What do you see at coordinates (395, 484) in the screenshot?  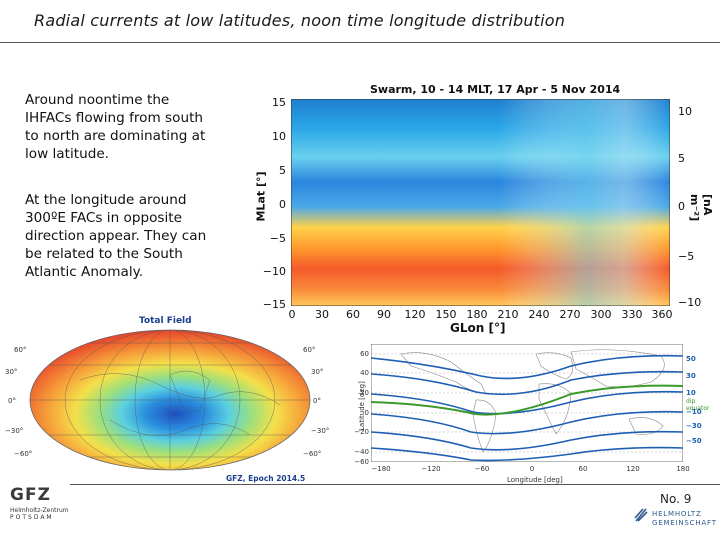 I see `footer-divider` at bounding box center [395, 484].